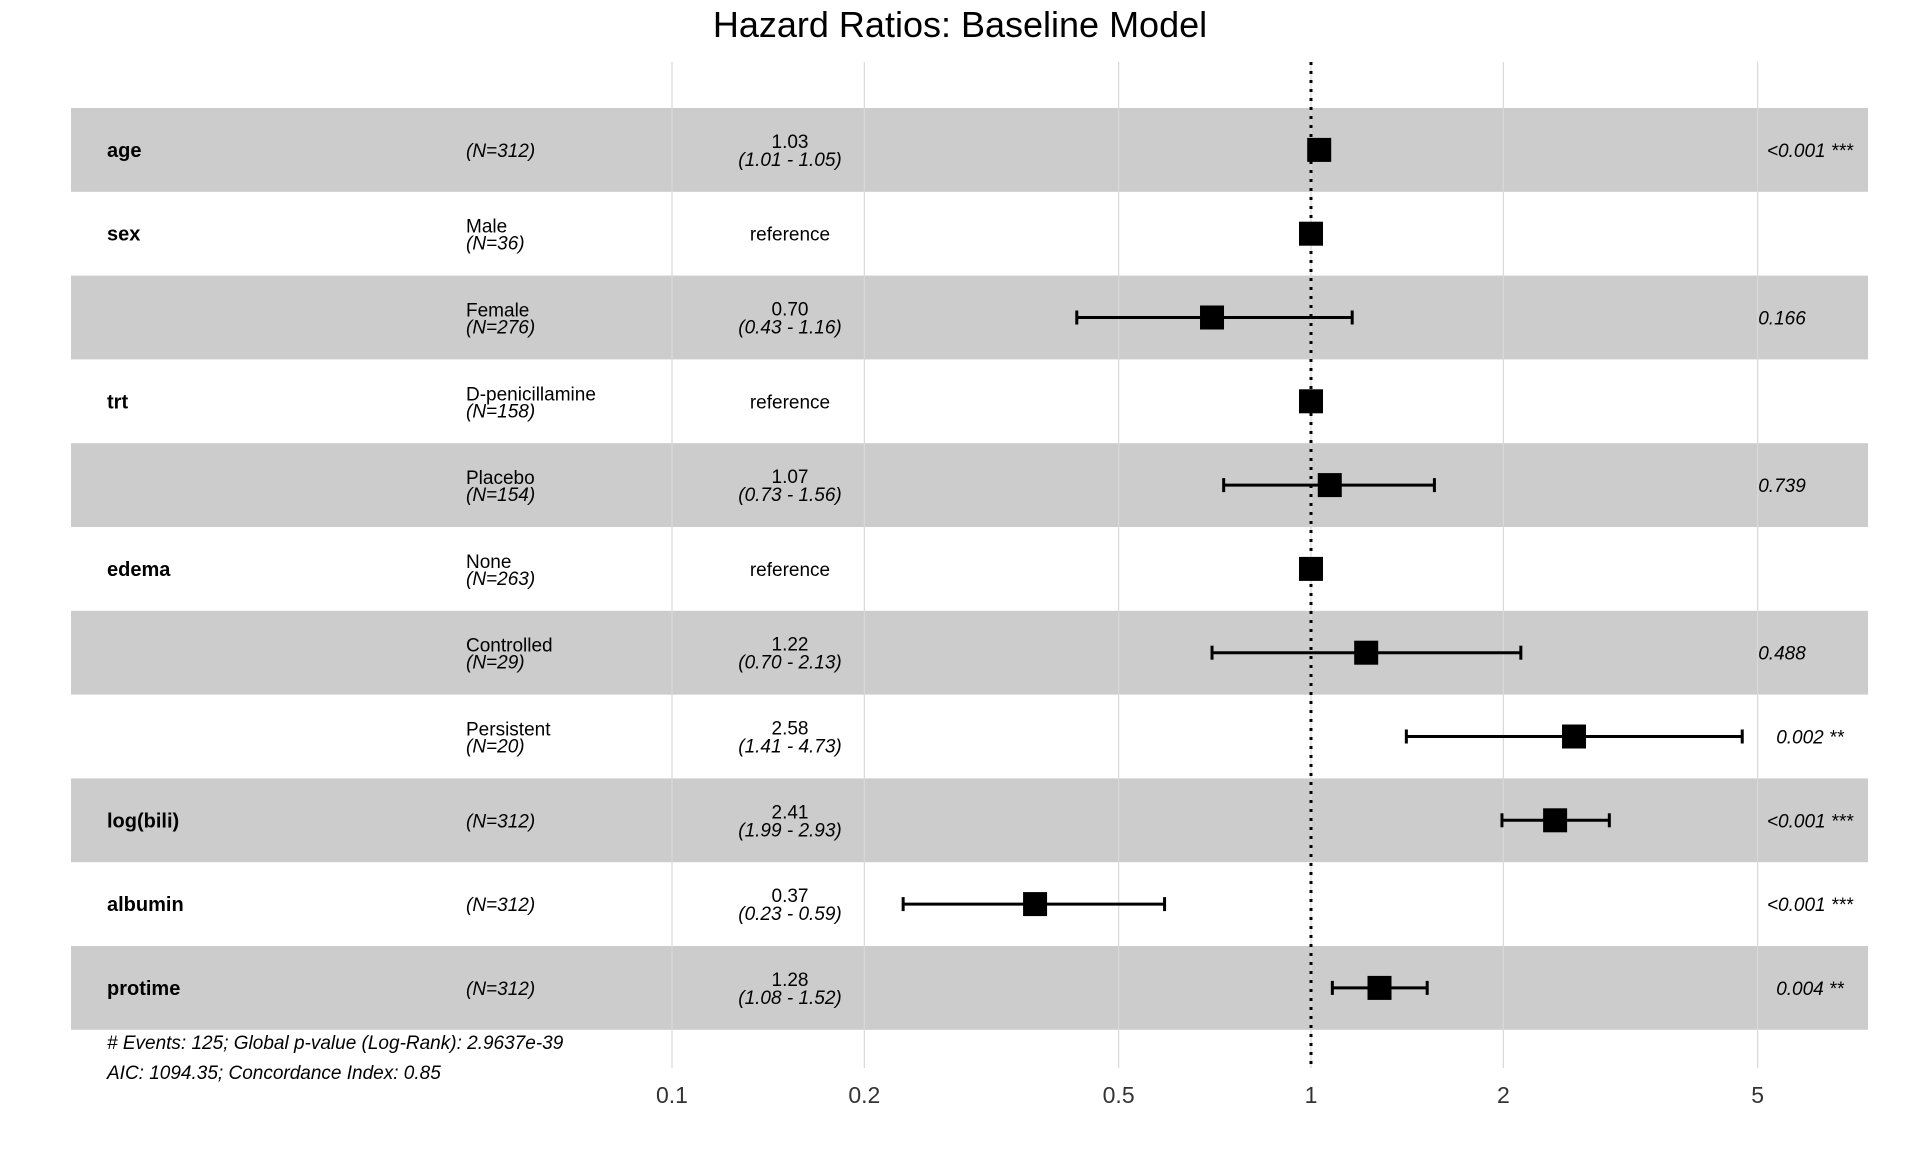  Describe the element at coordinates (124, 151) in the screenshot. I see `variable-label: age` at that location.